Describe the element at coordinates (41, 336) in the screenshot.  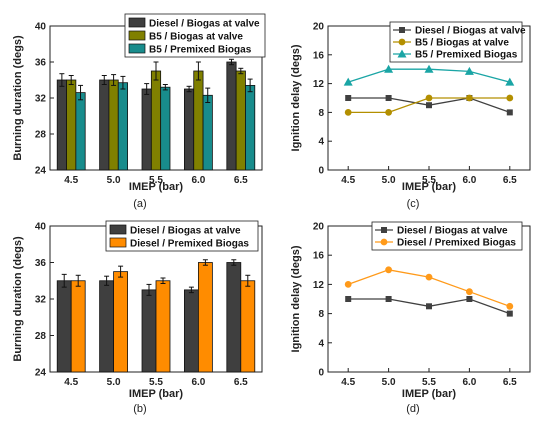
I see `y-tick-label: 28` at that location.